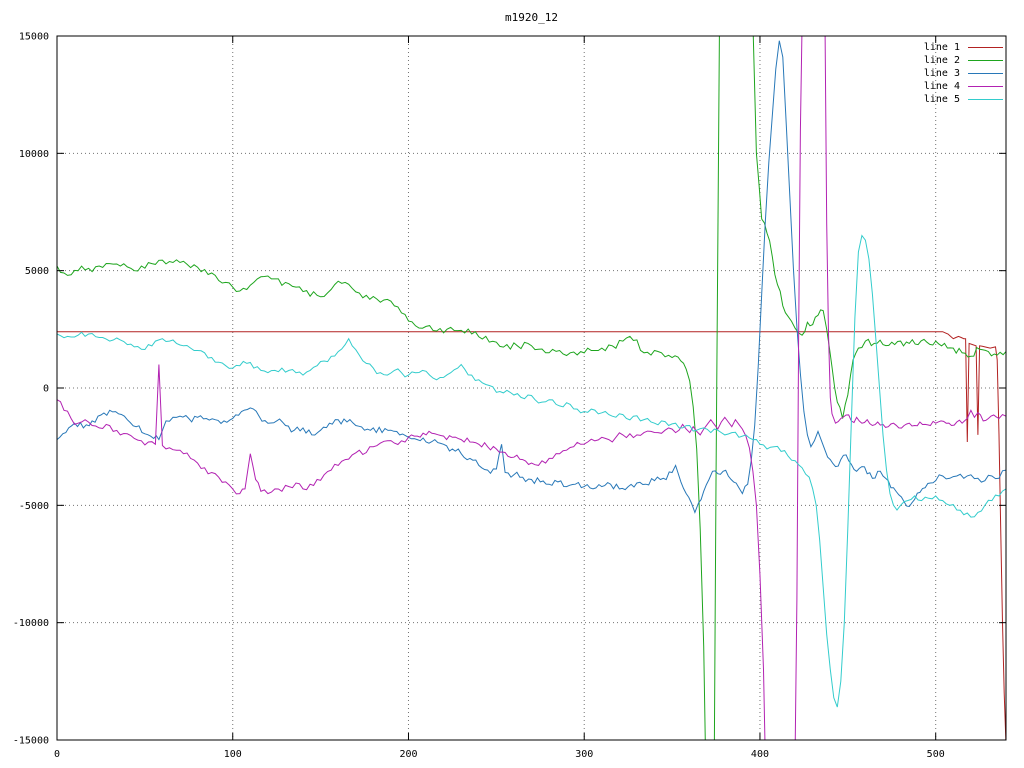  I want to click on y-tick-label-5000: 5000, so click(37, 271).